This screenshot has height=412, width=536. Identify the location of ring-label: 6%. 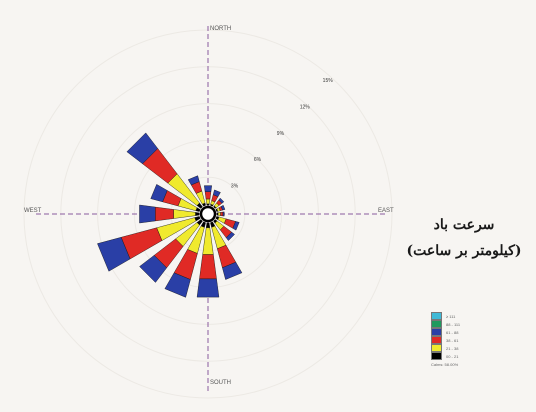
(258, 160).